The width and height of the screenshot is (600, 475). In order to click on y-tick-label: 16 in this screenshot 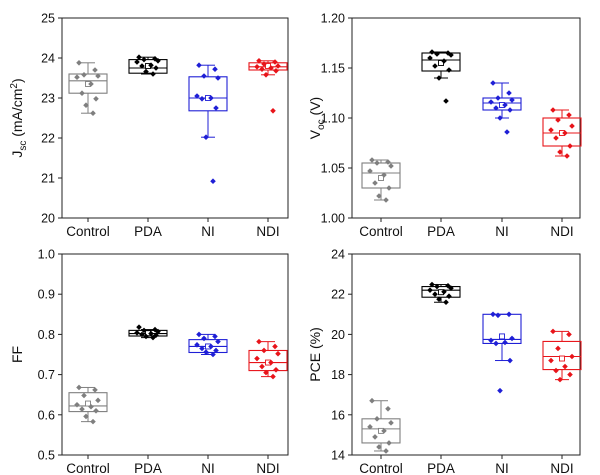, I will do `click(338, 415)`.